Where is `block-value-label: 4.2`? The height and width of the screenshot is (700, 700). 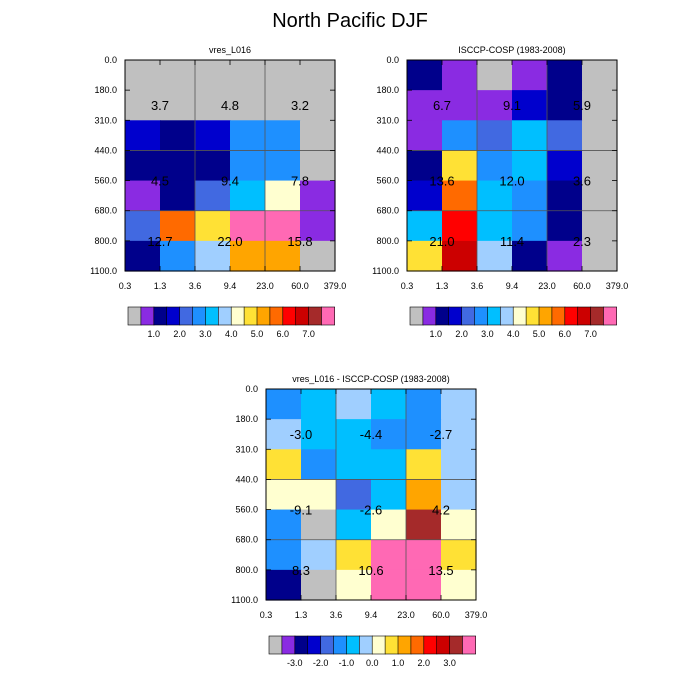
block-value-label: 4.2 is located at coordinates (441, 510).